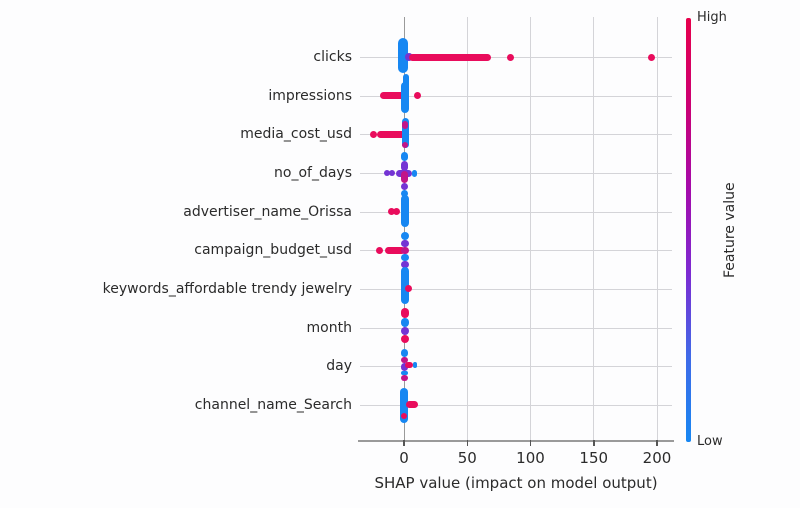 Image resolution: width=800 pixels, height=508 pixels. Describe the element at coordinates (273, 405) in the screenshot. I see `feature-label: channel_name_Search` at that location.